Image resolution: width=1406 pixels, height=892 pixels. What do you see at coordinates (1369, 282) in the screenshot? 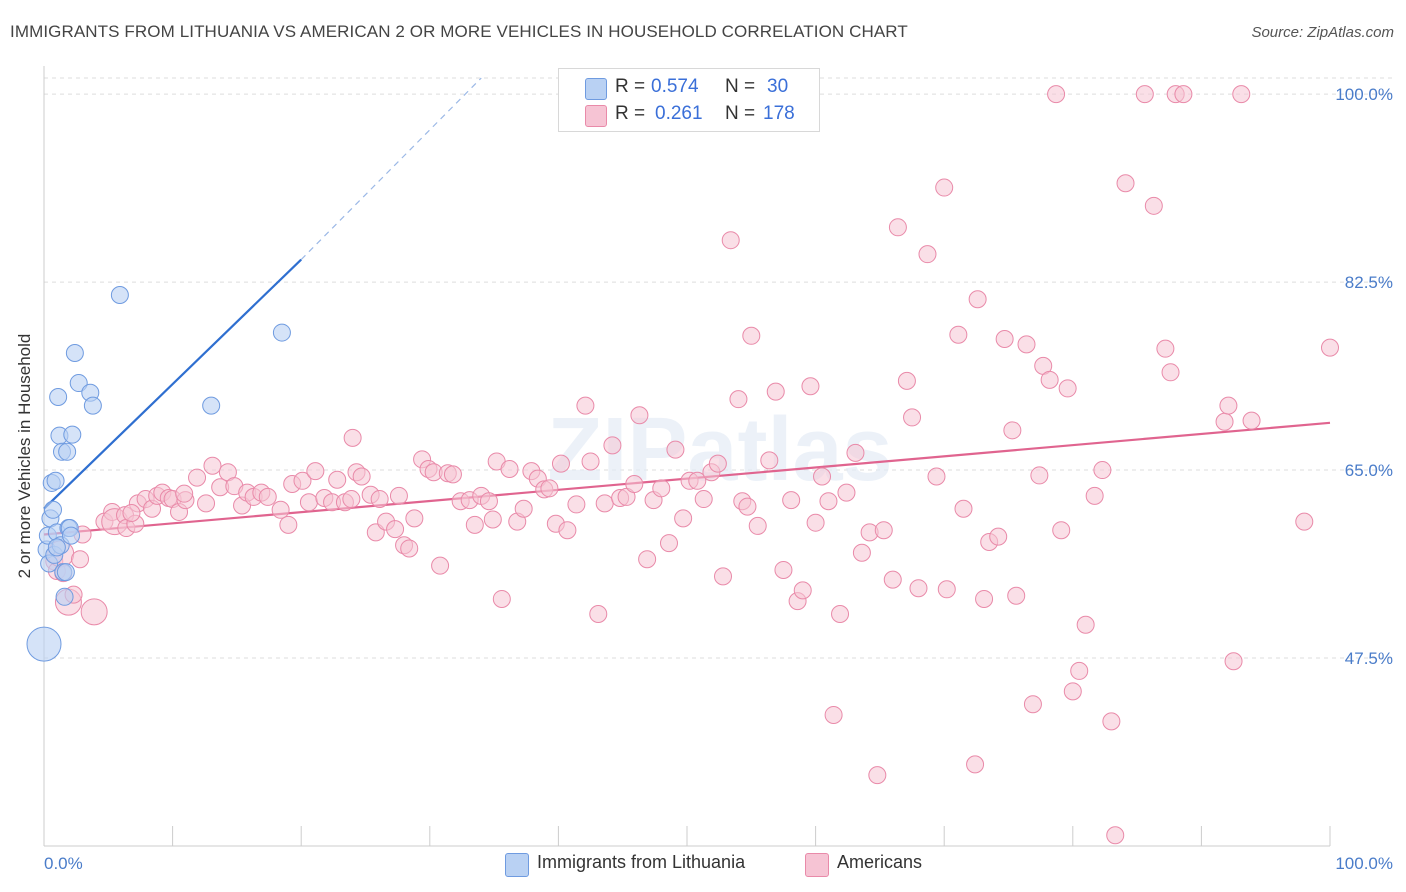
I see `y-tick-label: 82.5%` at bounding box center [1369, 282].